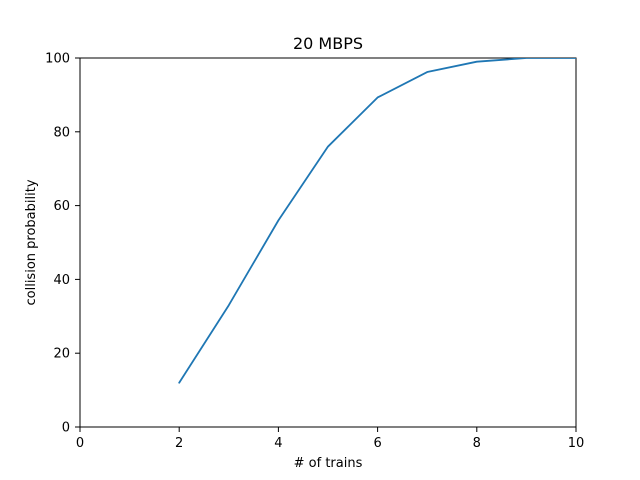 This screenshot has width=640, height=480. Describe the element at coordinates (61, 280) in the screenshot. I see `y-tick-label: 40` at that location.